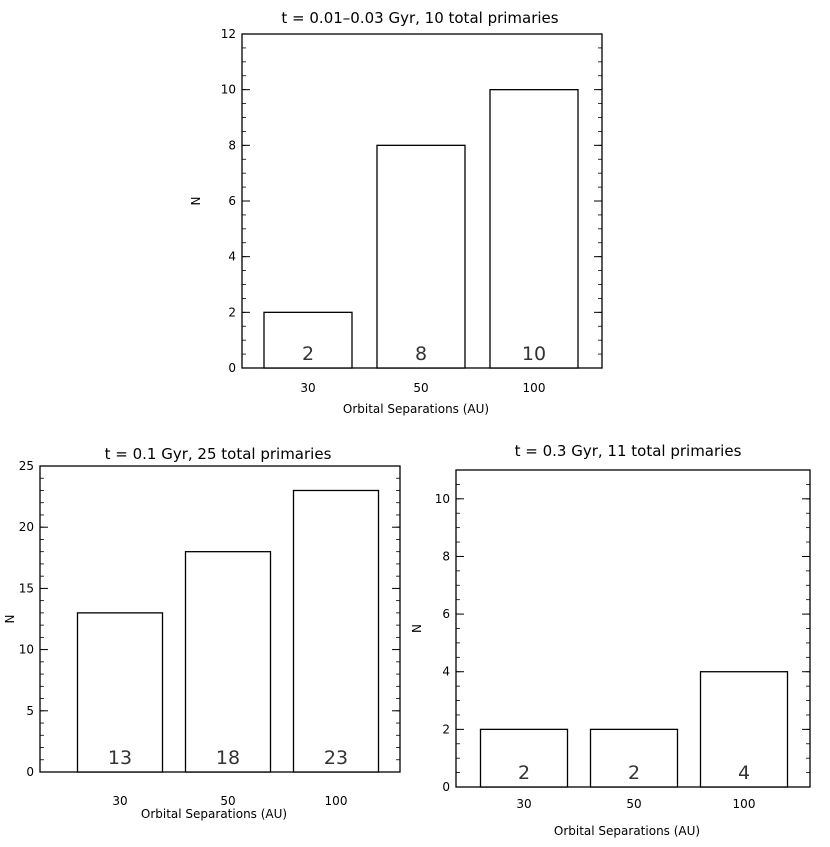 Image resolution: width=830 pixels, height=847 pixels. Describe the element at coordinates (534, 354) in the screenshot. I see `bar-value-label: 10` at that location.